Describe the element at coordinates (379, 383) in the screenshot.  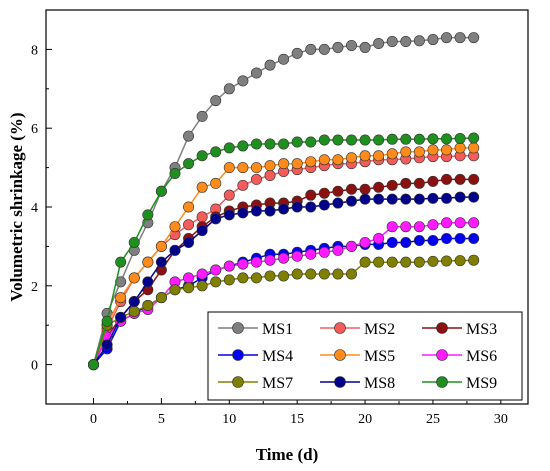
I see `legend-label: MS8` at that location.